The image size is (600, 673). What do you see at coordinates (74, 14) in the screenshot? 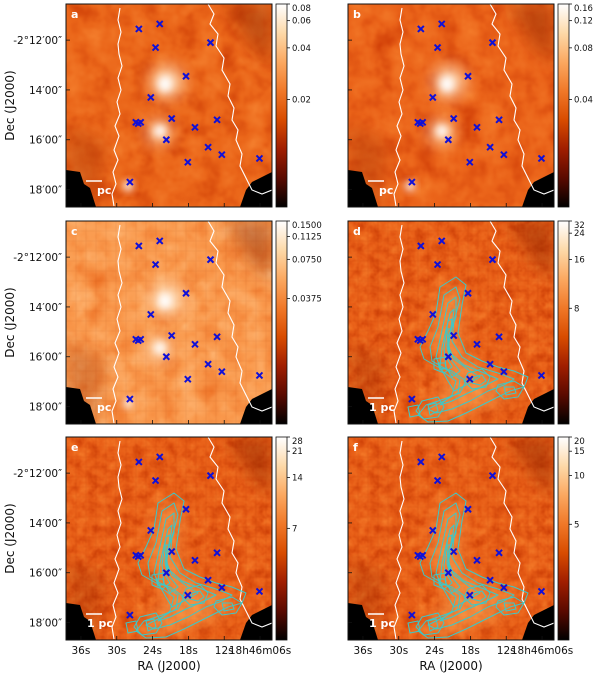
I see `panel-label: a` at bounding box center [74, 14].